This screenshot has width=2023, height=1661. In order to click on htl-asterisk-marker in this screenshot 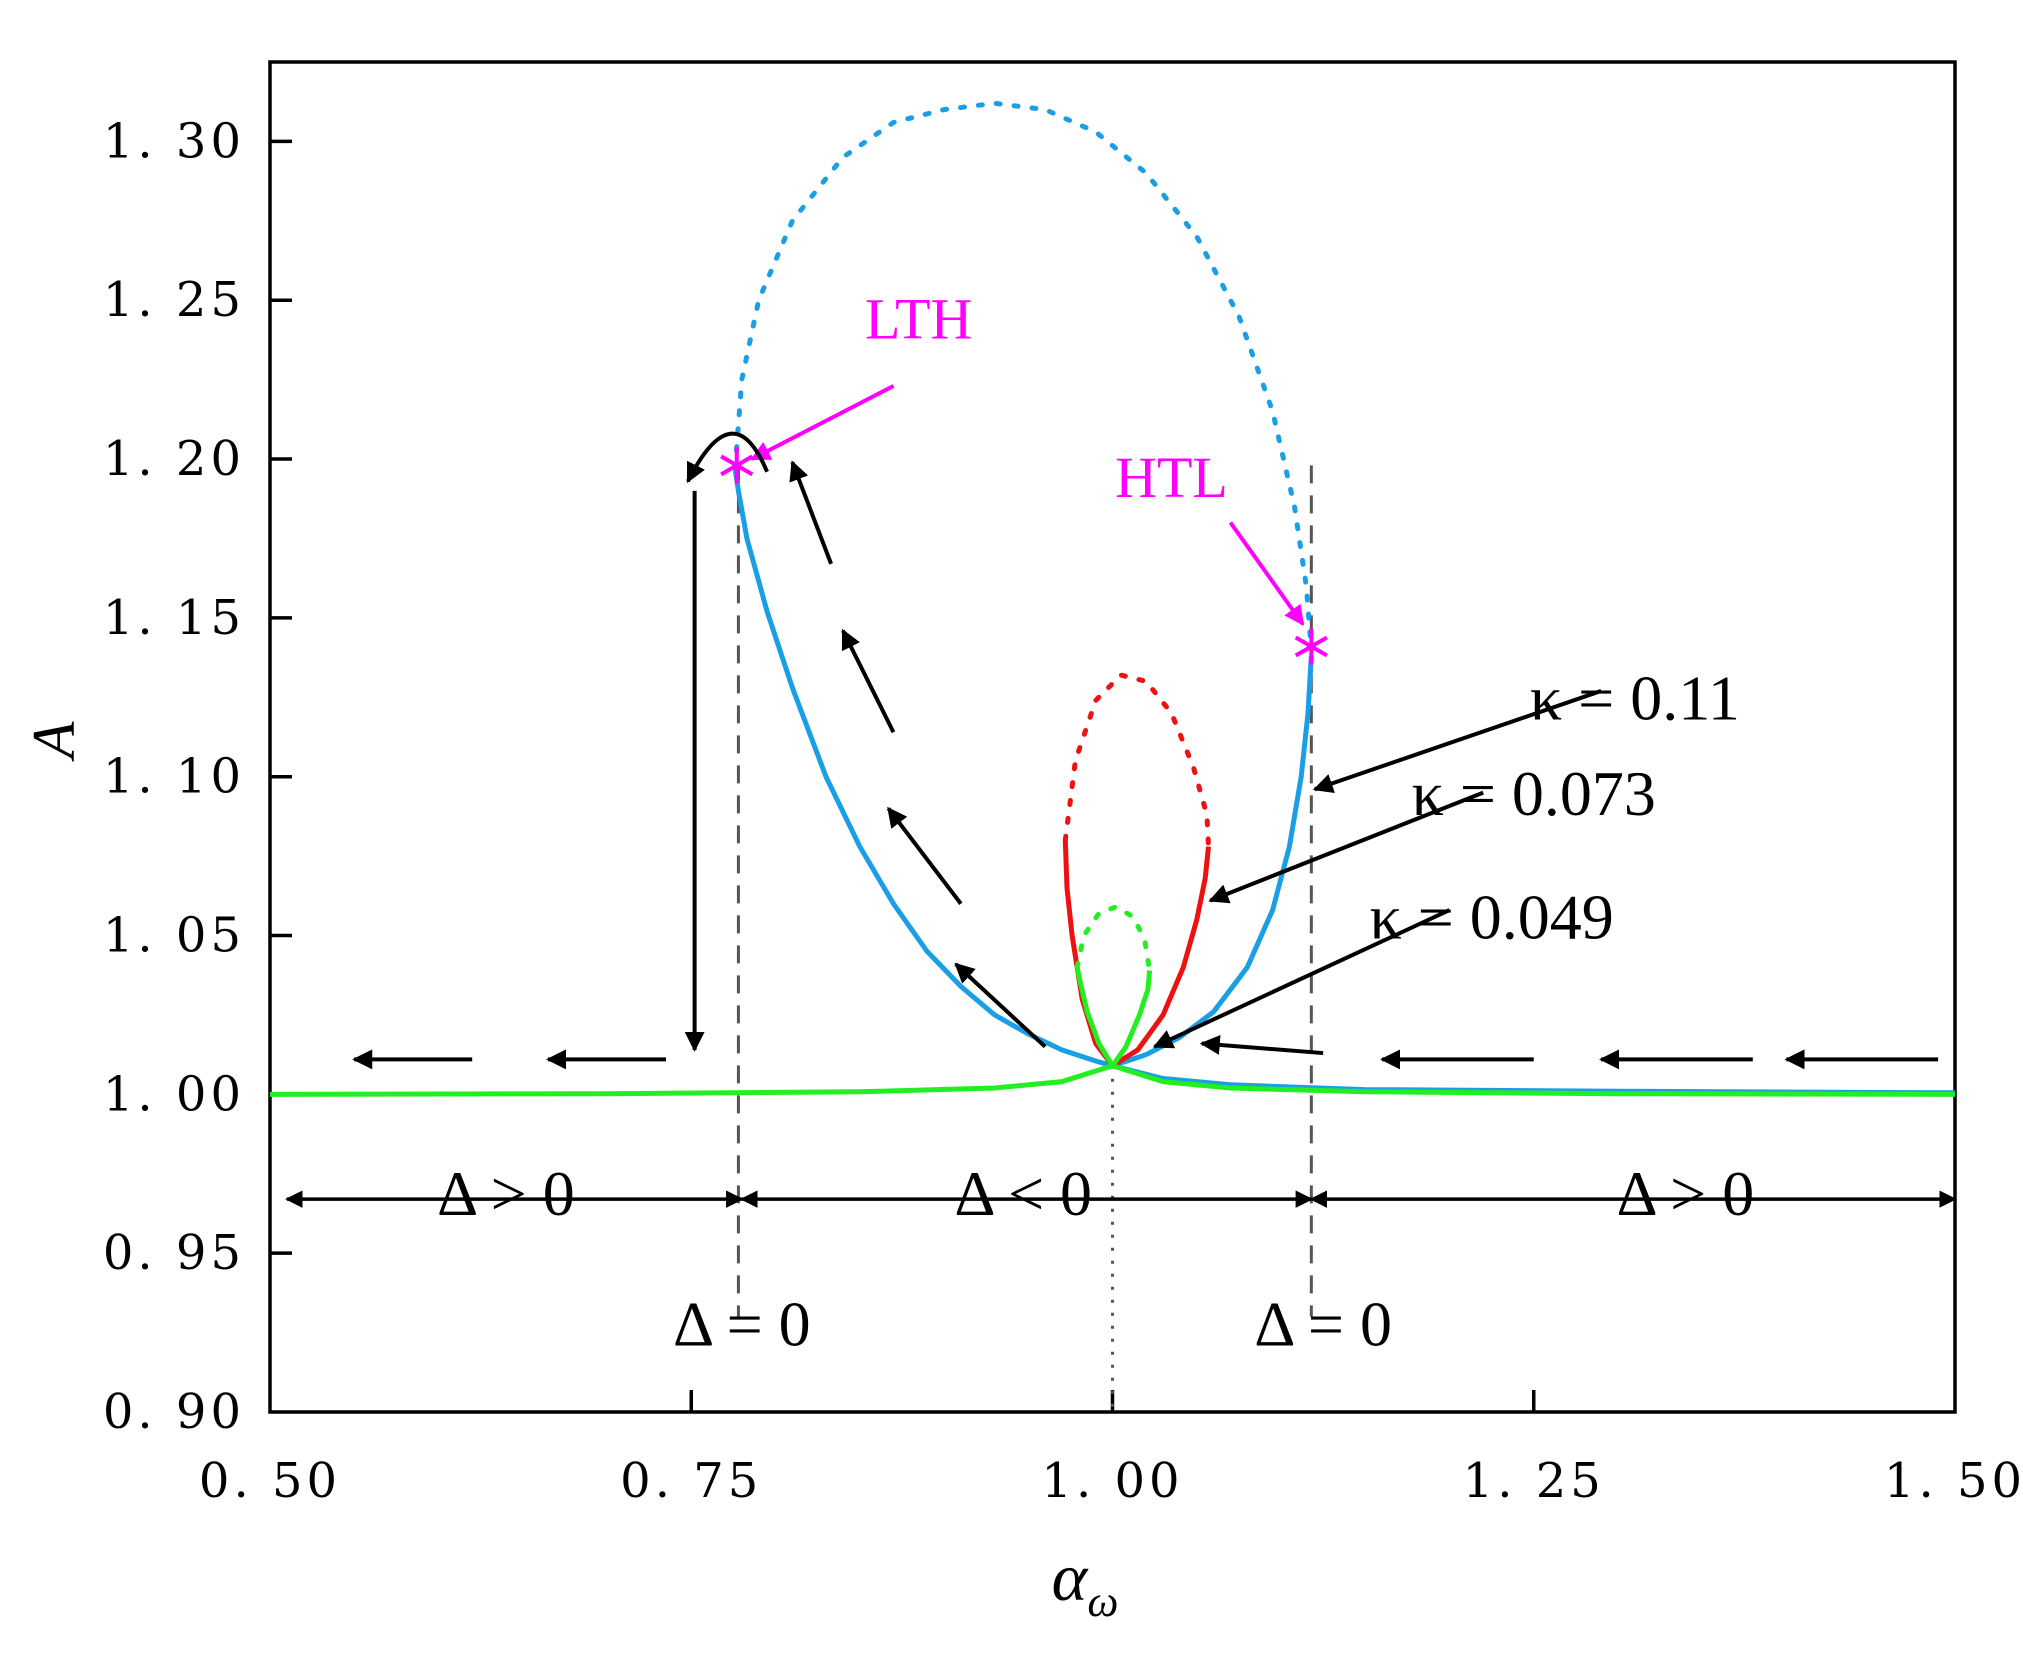, I will do `click(1311, 646)`.